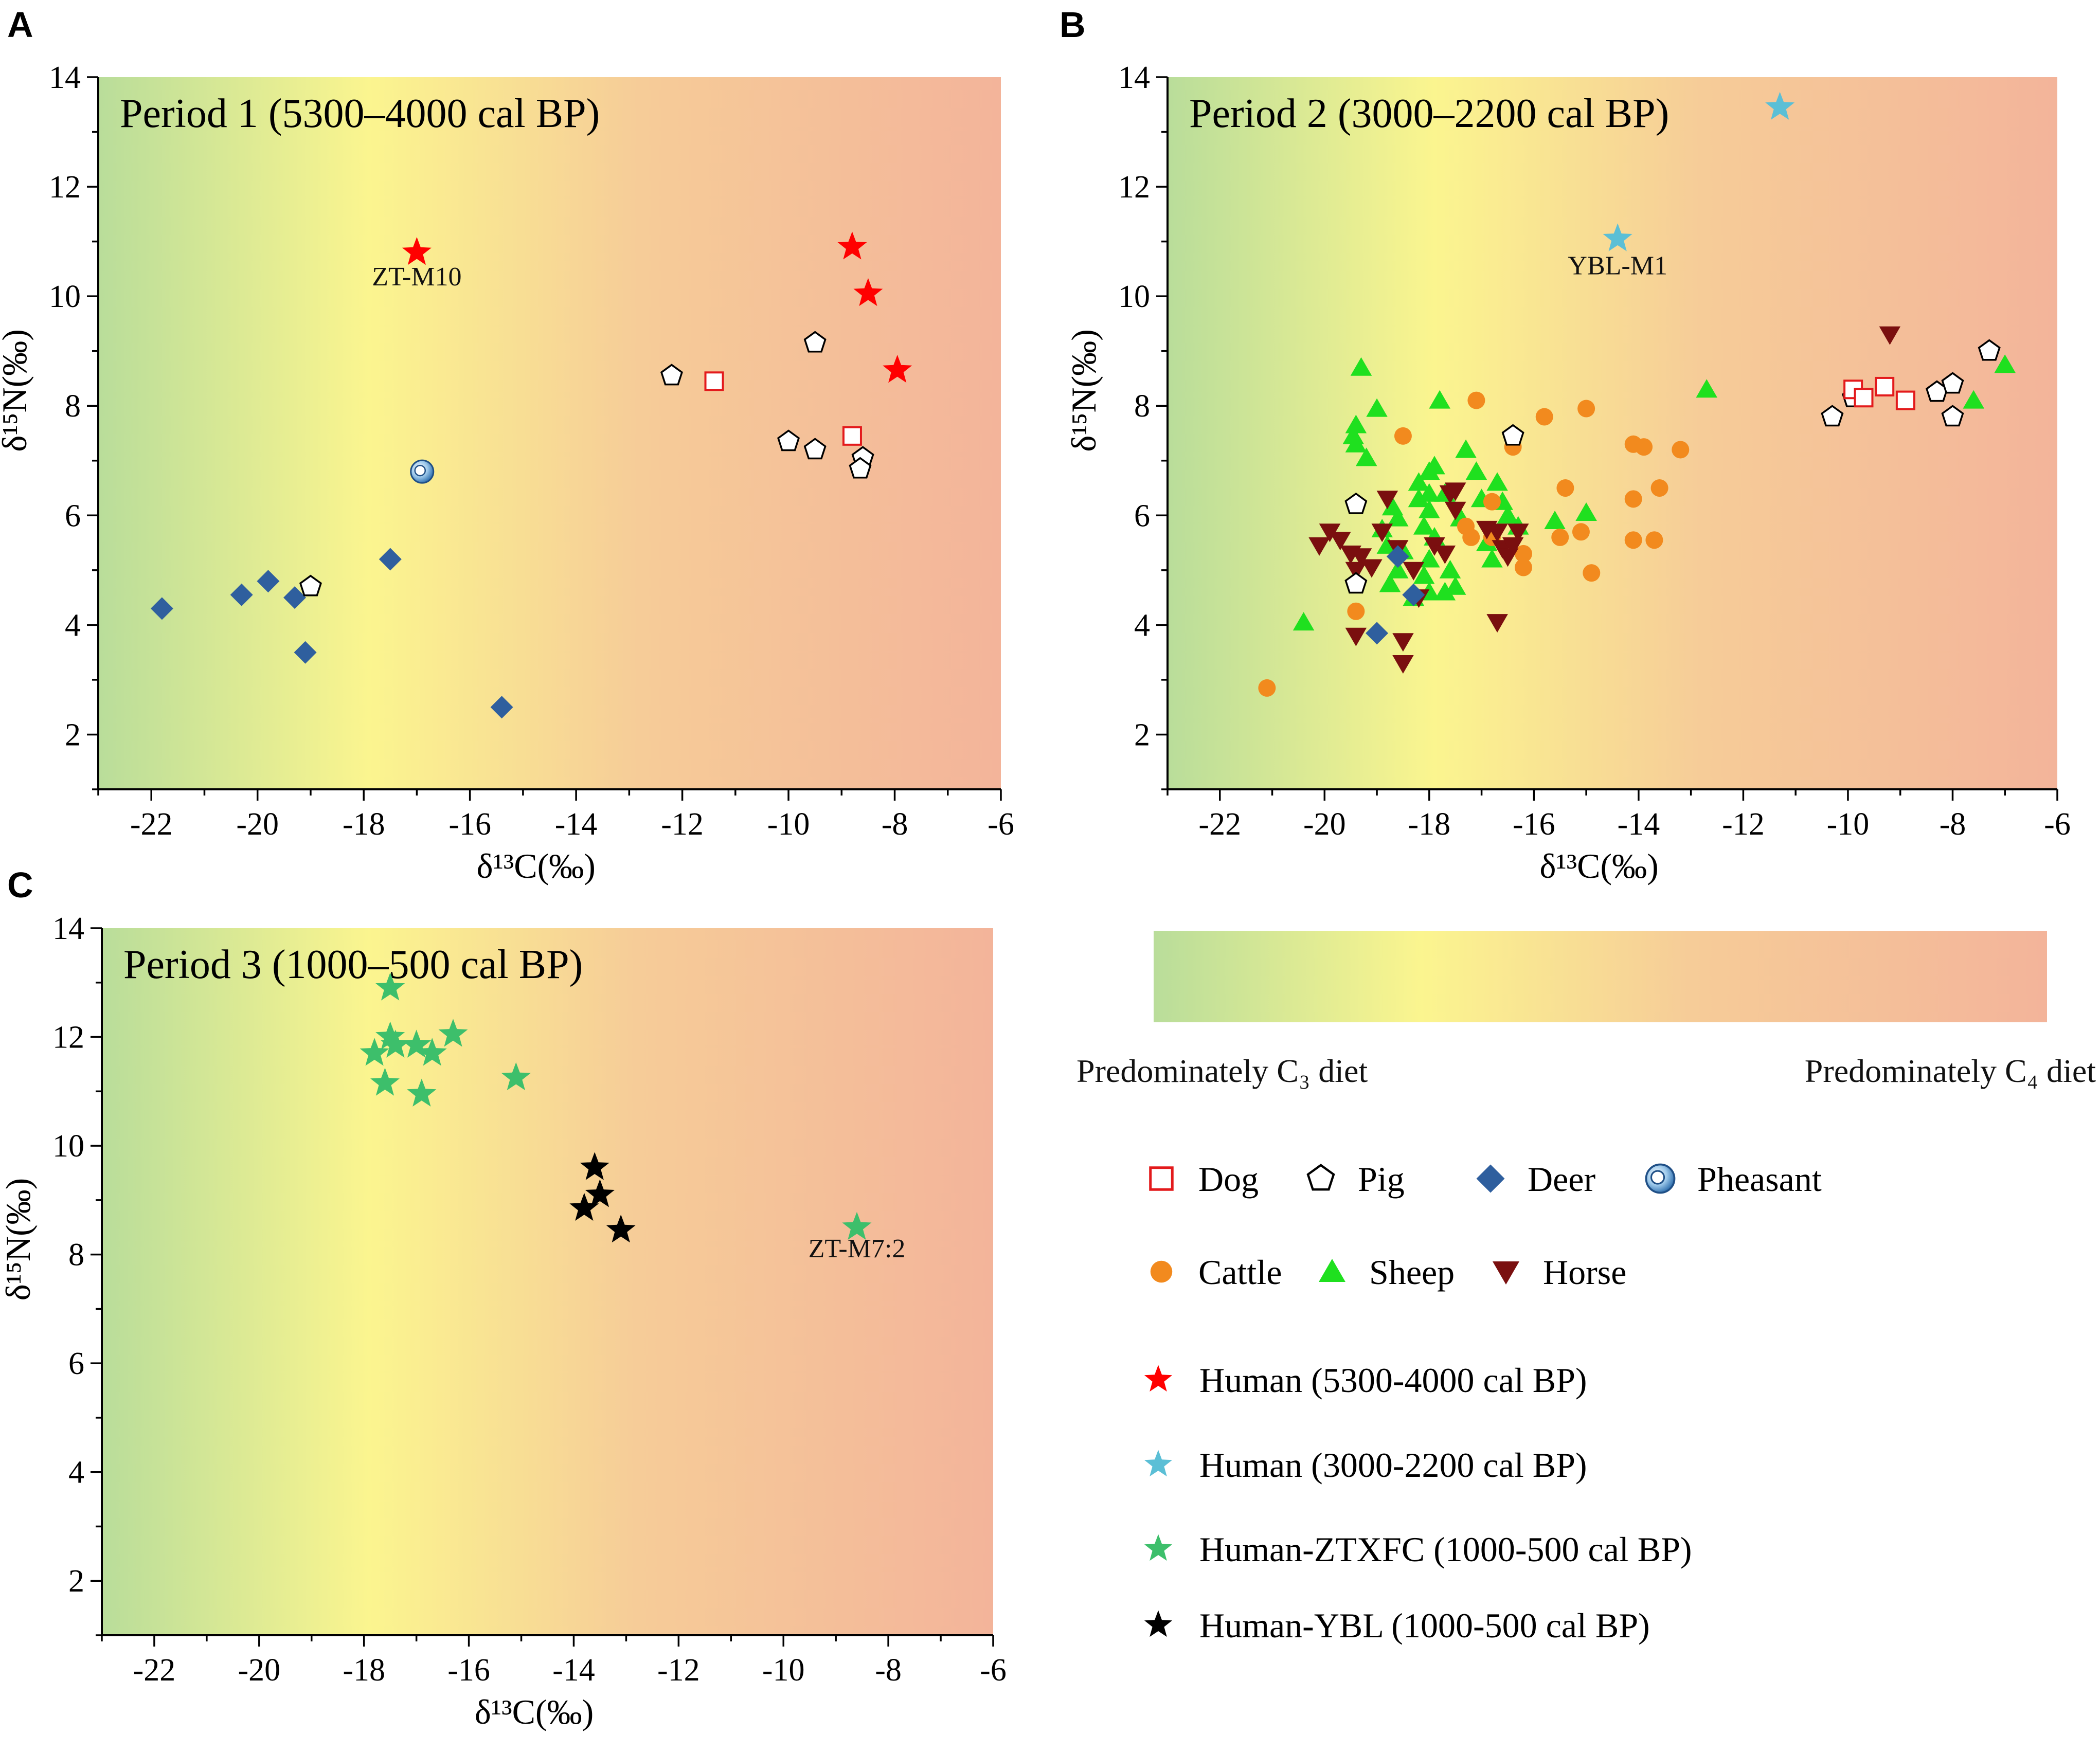 This screenshot has width=2100, height=1753. I want to click on y-tick-label: 12, so click(68, 1038).